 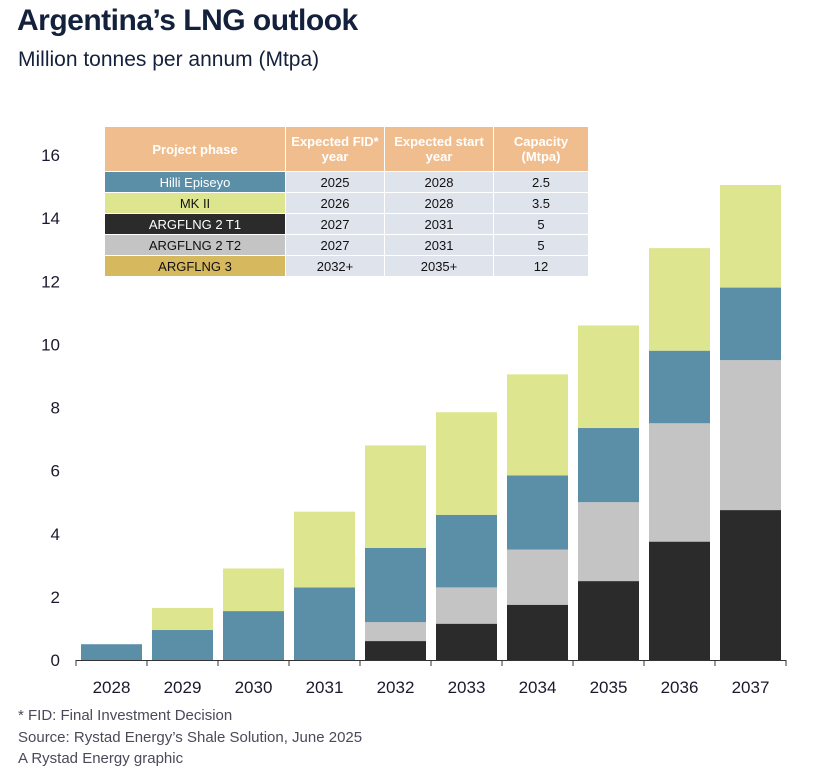 What do you see at coordinates (55, 408) in the screenshot?
I see `y-tick-label: 8` at bounding box center [55, 408].